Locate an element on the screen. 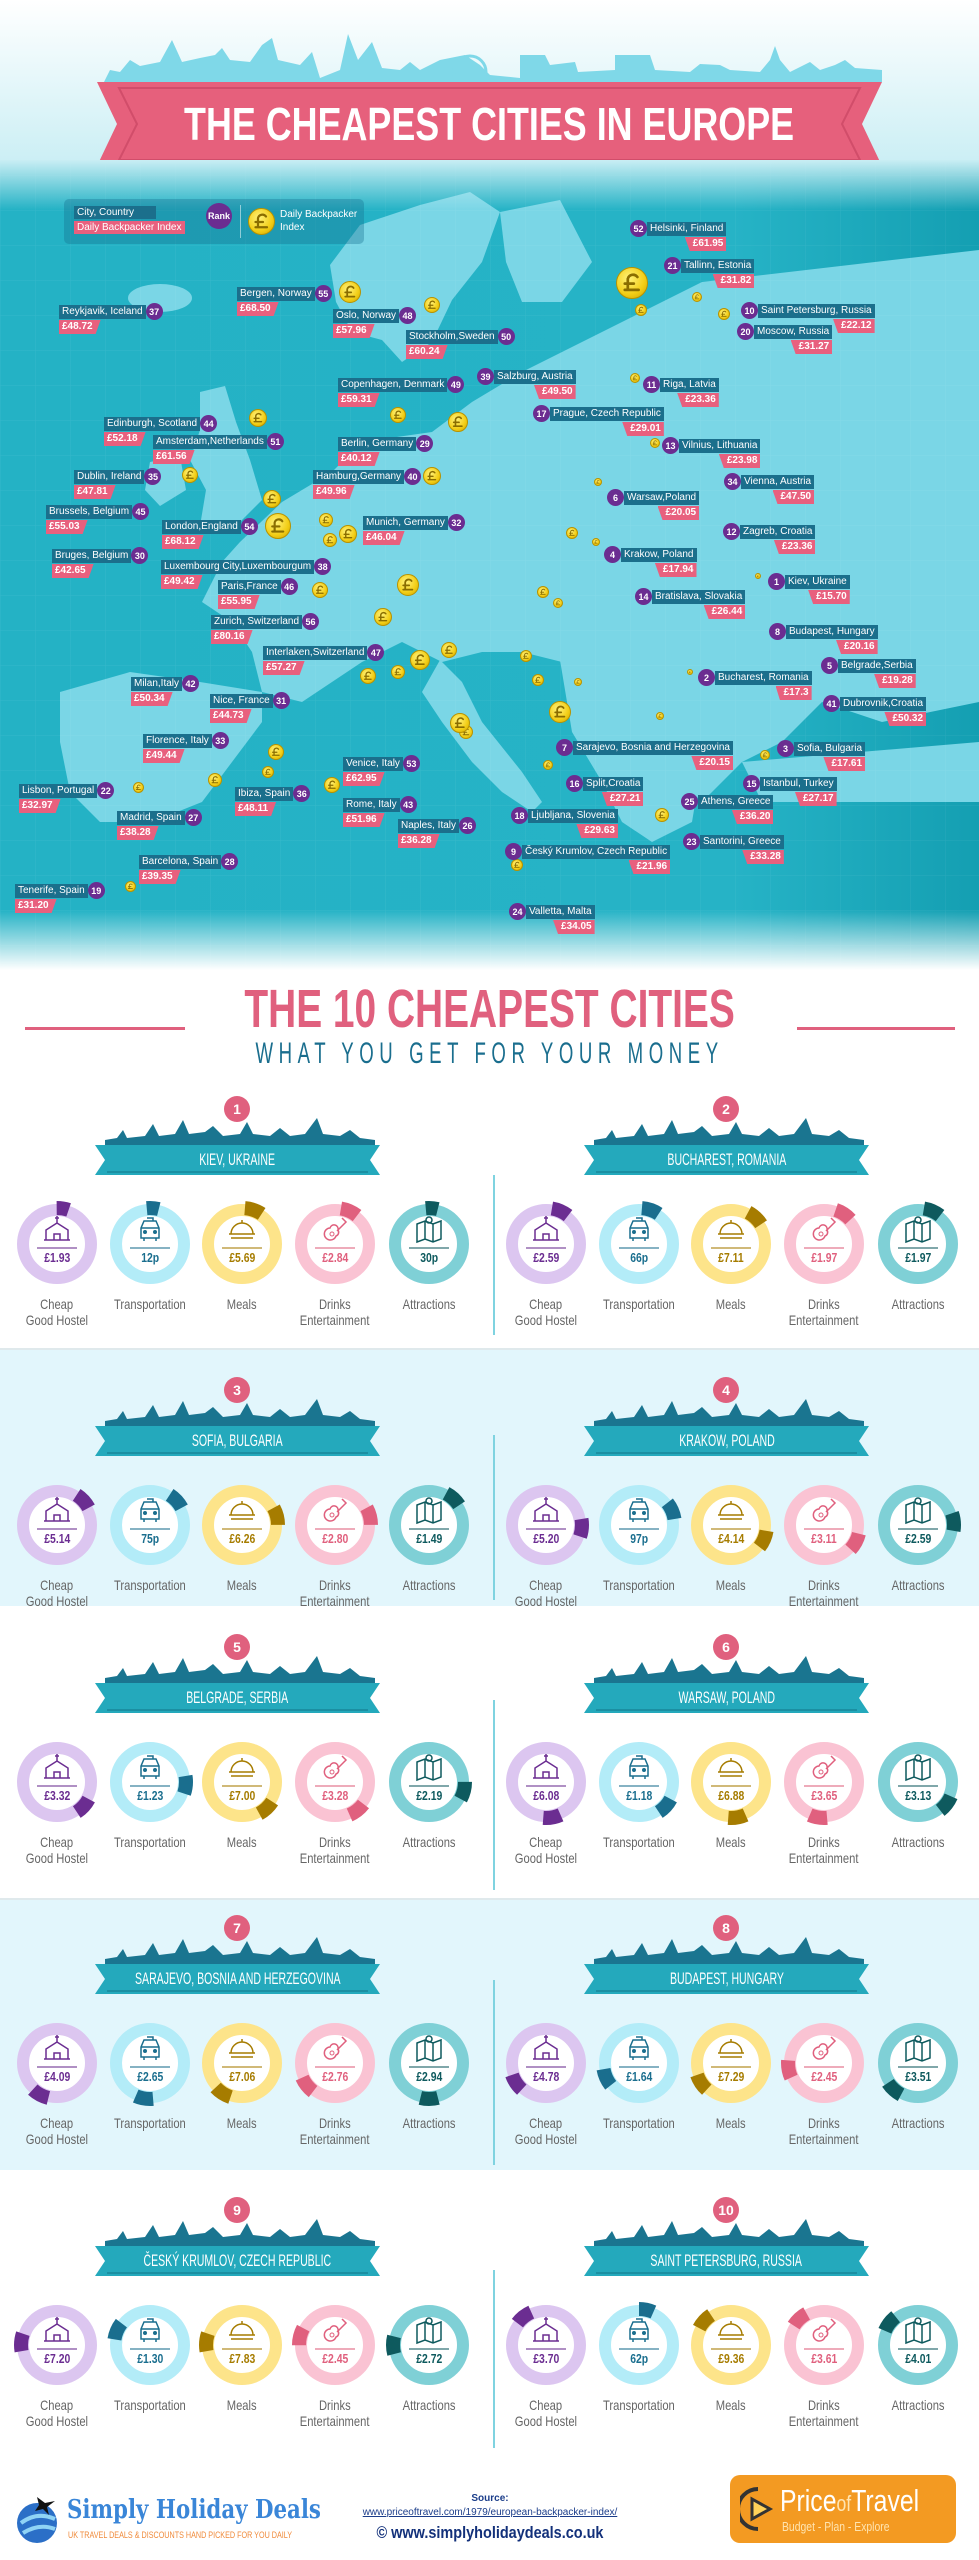  rank-badge: 43 is located at coordinates (408, 804).